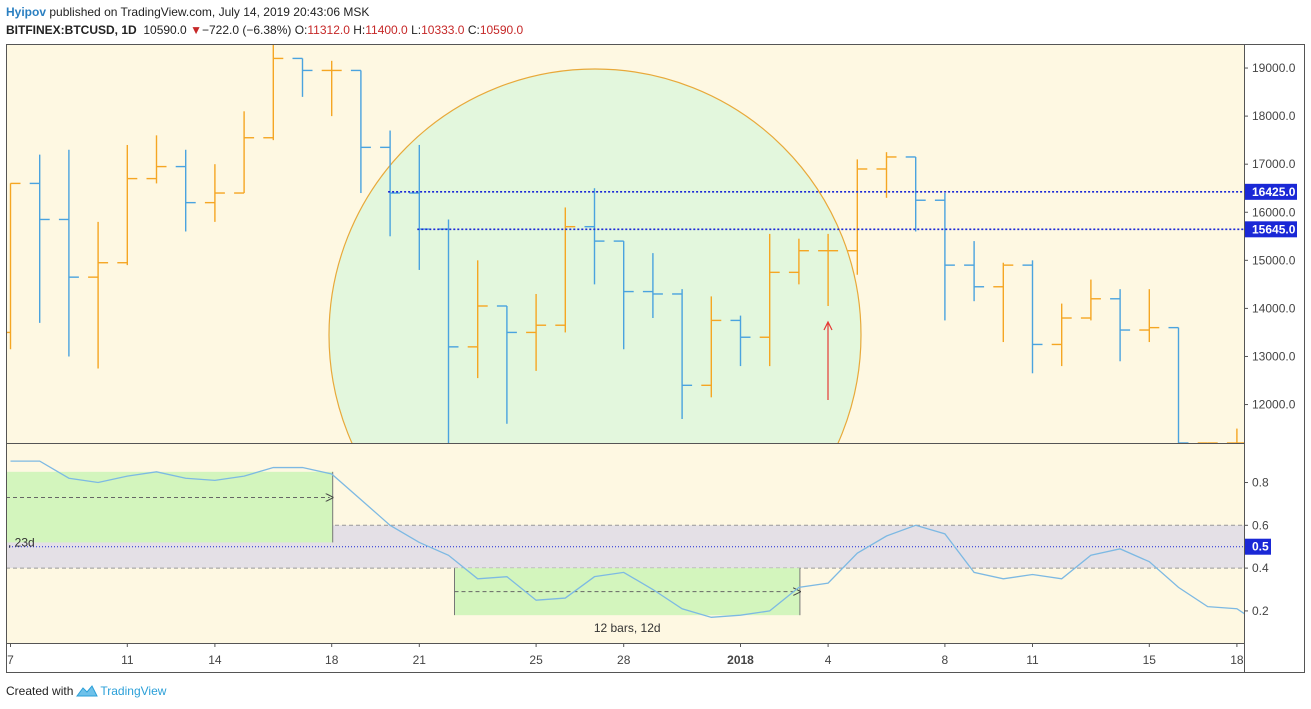 The image size is (1311, 709). What do you see at coordinates (359, 30) in the screenshot?
I see `high-label: H:` at bounding box center [359, 30].